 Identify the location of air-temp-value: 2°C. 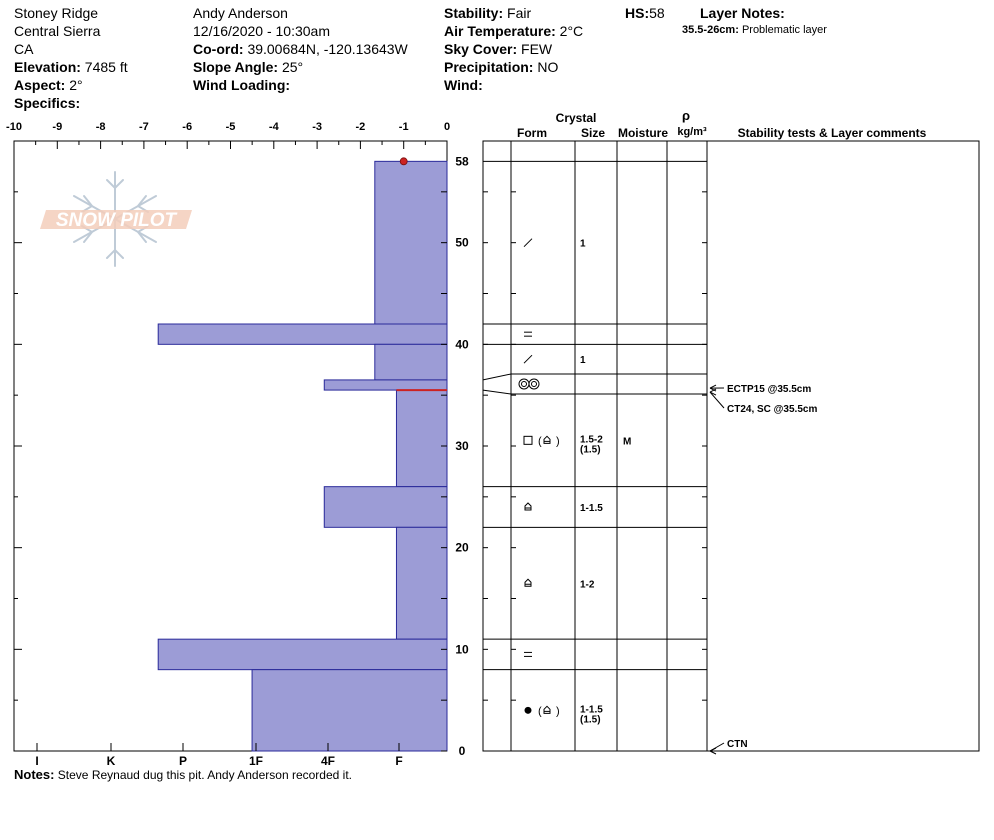
(571, 31).